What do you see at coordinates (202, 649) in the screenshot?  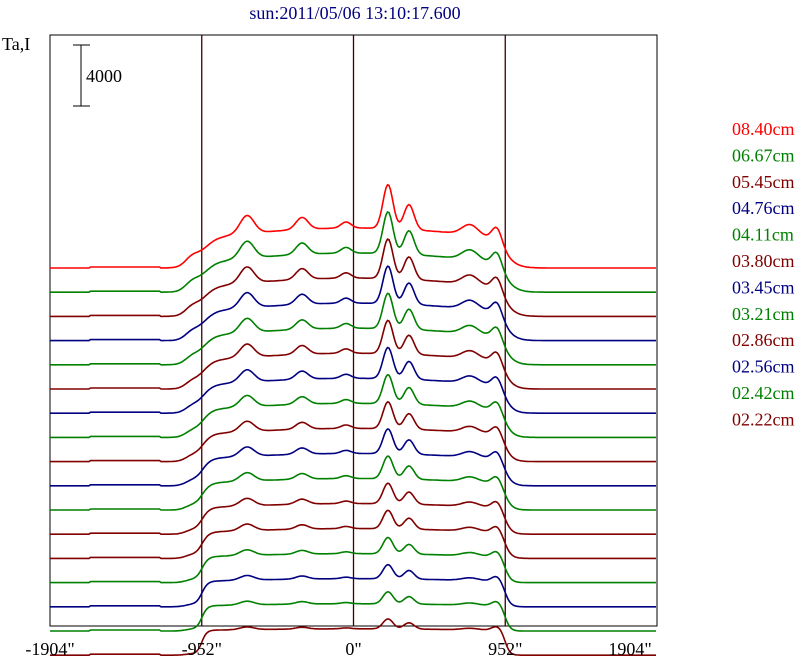 I see `x-tick-label: -952"` at bounding box center [202, 649].